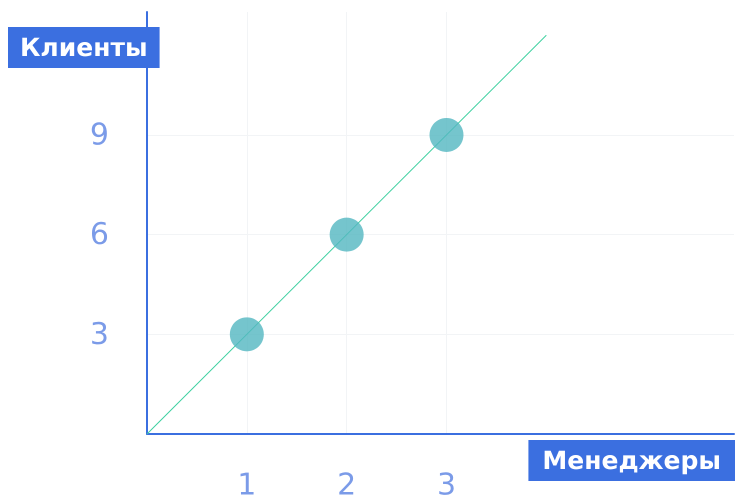 This screenshot has width=735, height=500. What do you see at coordinates (632, 460) in the screenshot?
I see `x-axis-title: Менеджеры` at bounding box center [632, 460].